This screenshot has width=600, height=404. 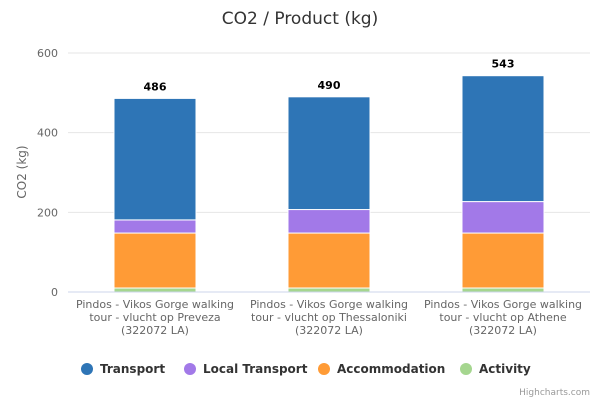 What do you see at coordinates (391, 369) in the screenshot?
I see `legend-label: Accommodation` at bounding box center [391, 369].